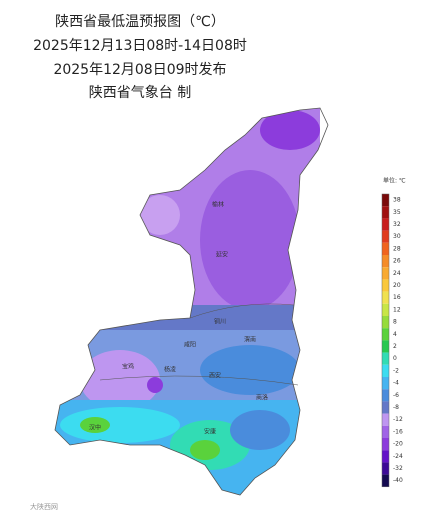 This screenshot has width=444, height=524. I want to click on legend-label: 16, so click(397, 297).